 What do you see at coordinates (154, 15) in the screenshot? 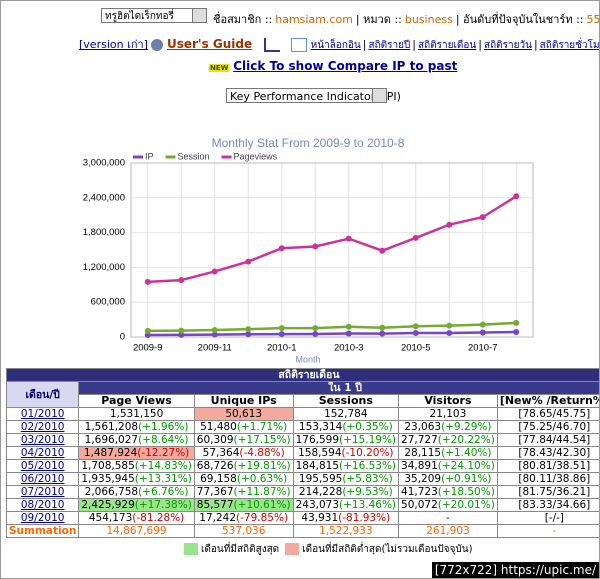
I see `directory-select: ทรูฮิตไดเร็กทอรี่` at bounding box center [154, 15].